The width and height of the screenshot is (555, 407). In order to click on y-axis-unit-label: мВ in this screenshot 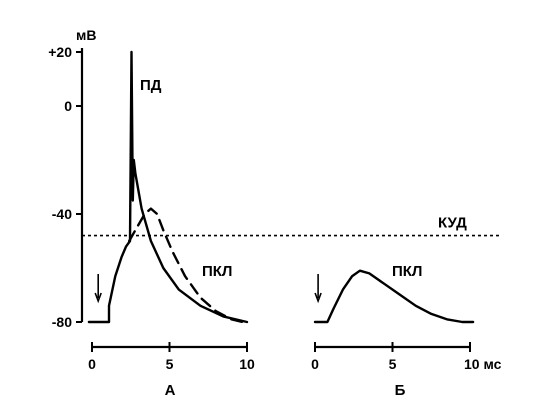, I will do `click(86, 35)`.